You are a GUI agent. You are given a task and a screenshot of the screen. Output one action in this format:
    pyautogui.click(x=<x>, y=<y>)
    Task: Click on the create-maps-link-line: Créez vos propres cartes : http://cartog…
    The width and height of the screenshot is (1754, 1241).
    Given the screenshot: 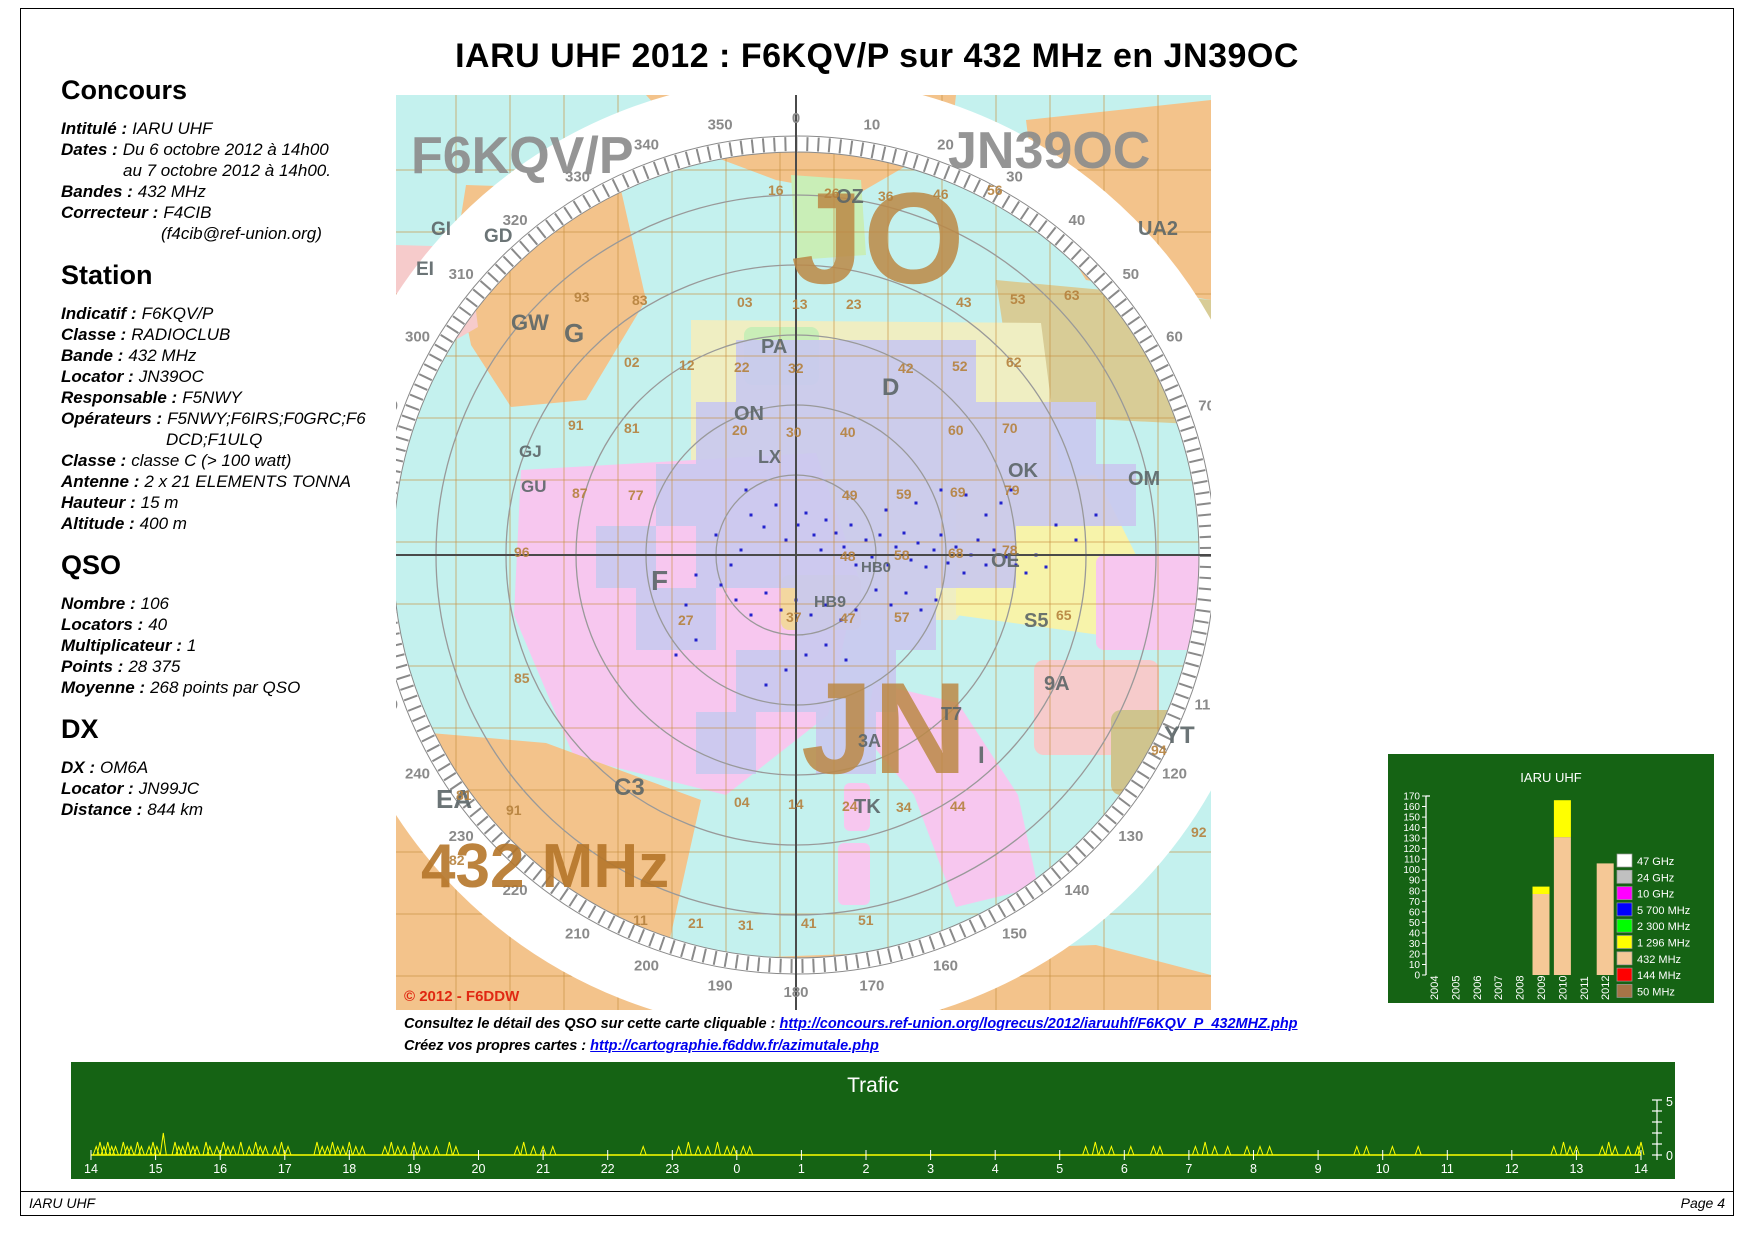 What is the action you would take?
    pyautogui.click(x=851, y=1046)
    